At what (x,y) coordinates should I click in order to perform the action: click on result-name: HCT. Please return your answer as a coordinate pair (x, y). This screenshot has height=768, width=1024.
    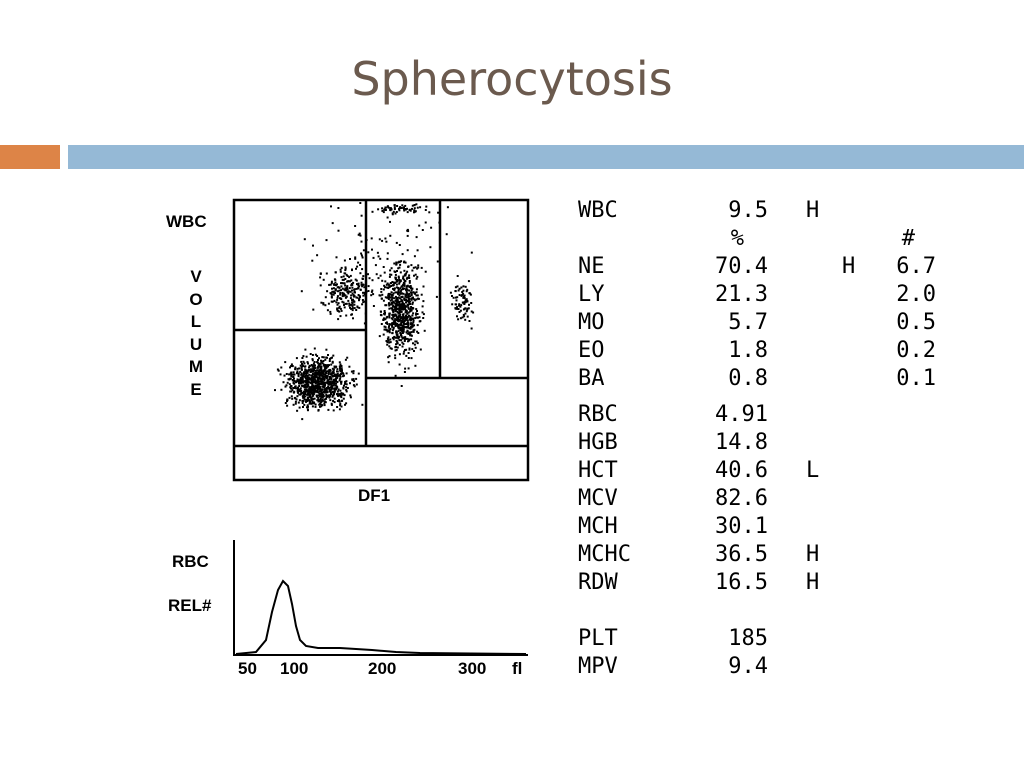
    Looking at the image, I should click on (598, 470).